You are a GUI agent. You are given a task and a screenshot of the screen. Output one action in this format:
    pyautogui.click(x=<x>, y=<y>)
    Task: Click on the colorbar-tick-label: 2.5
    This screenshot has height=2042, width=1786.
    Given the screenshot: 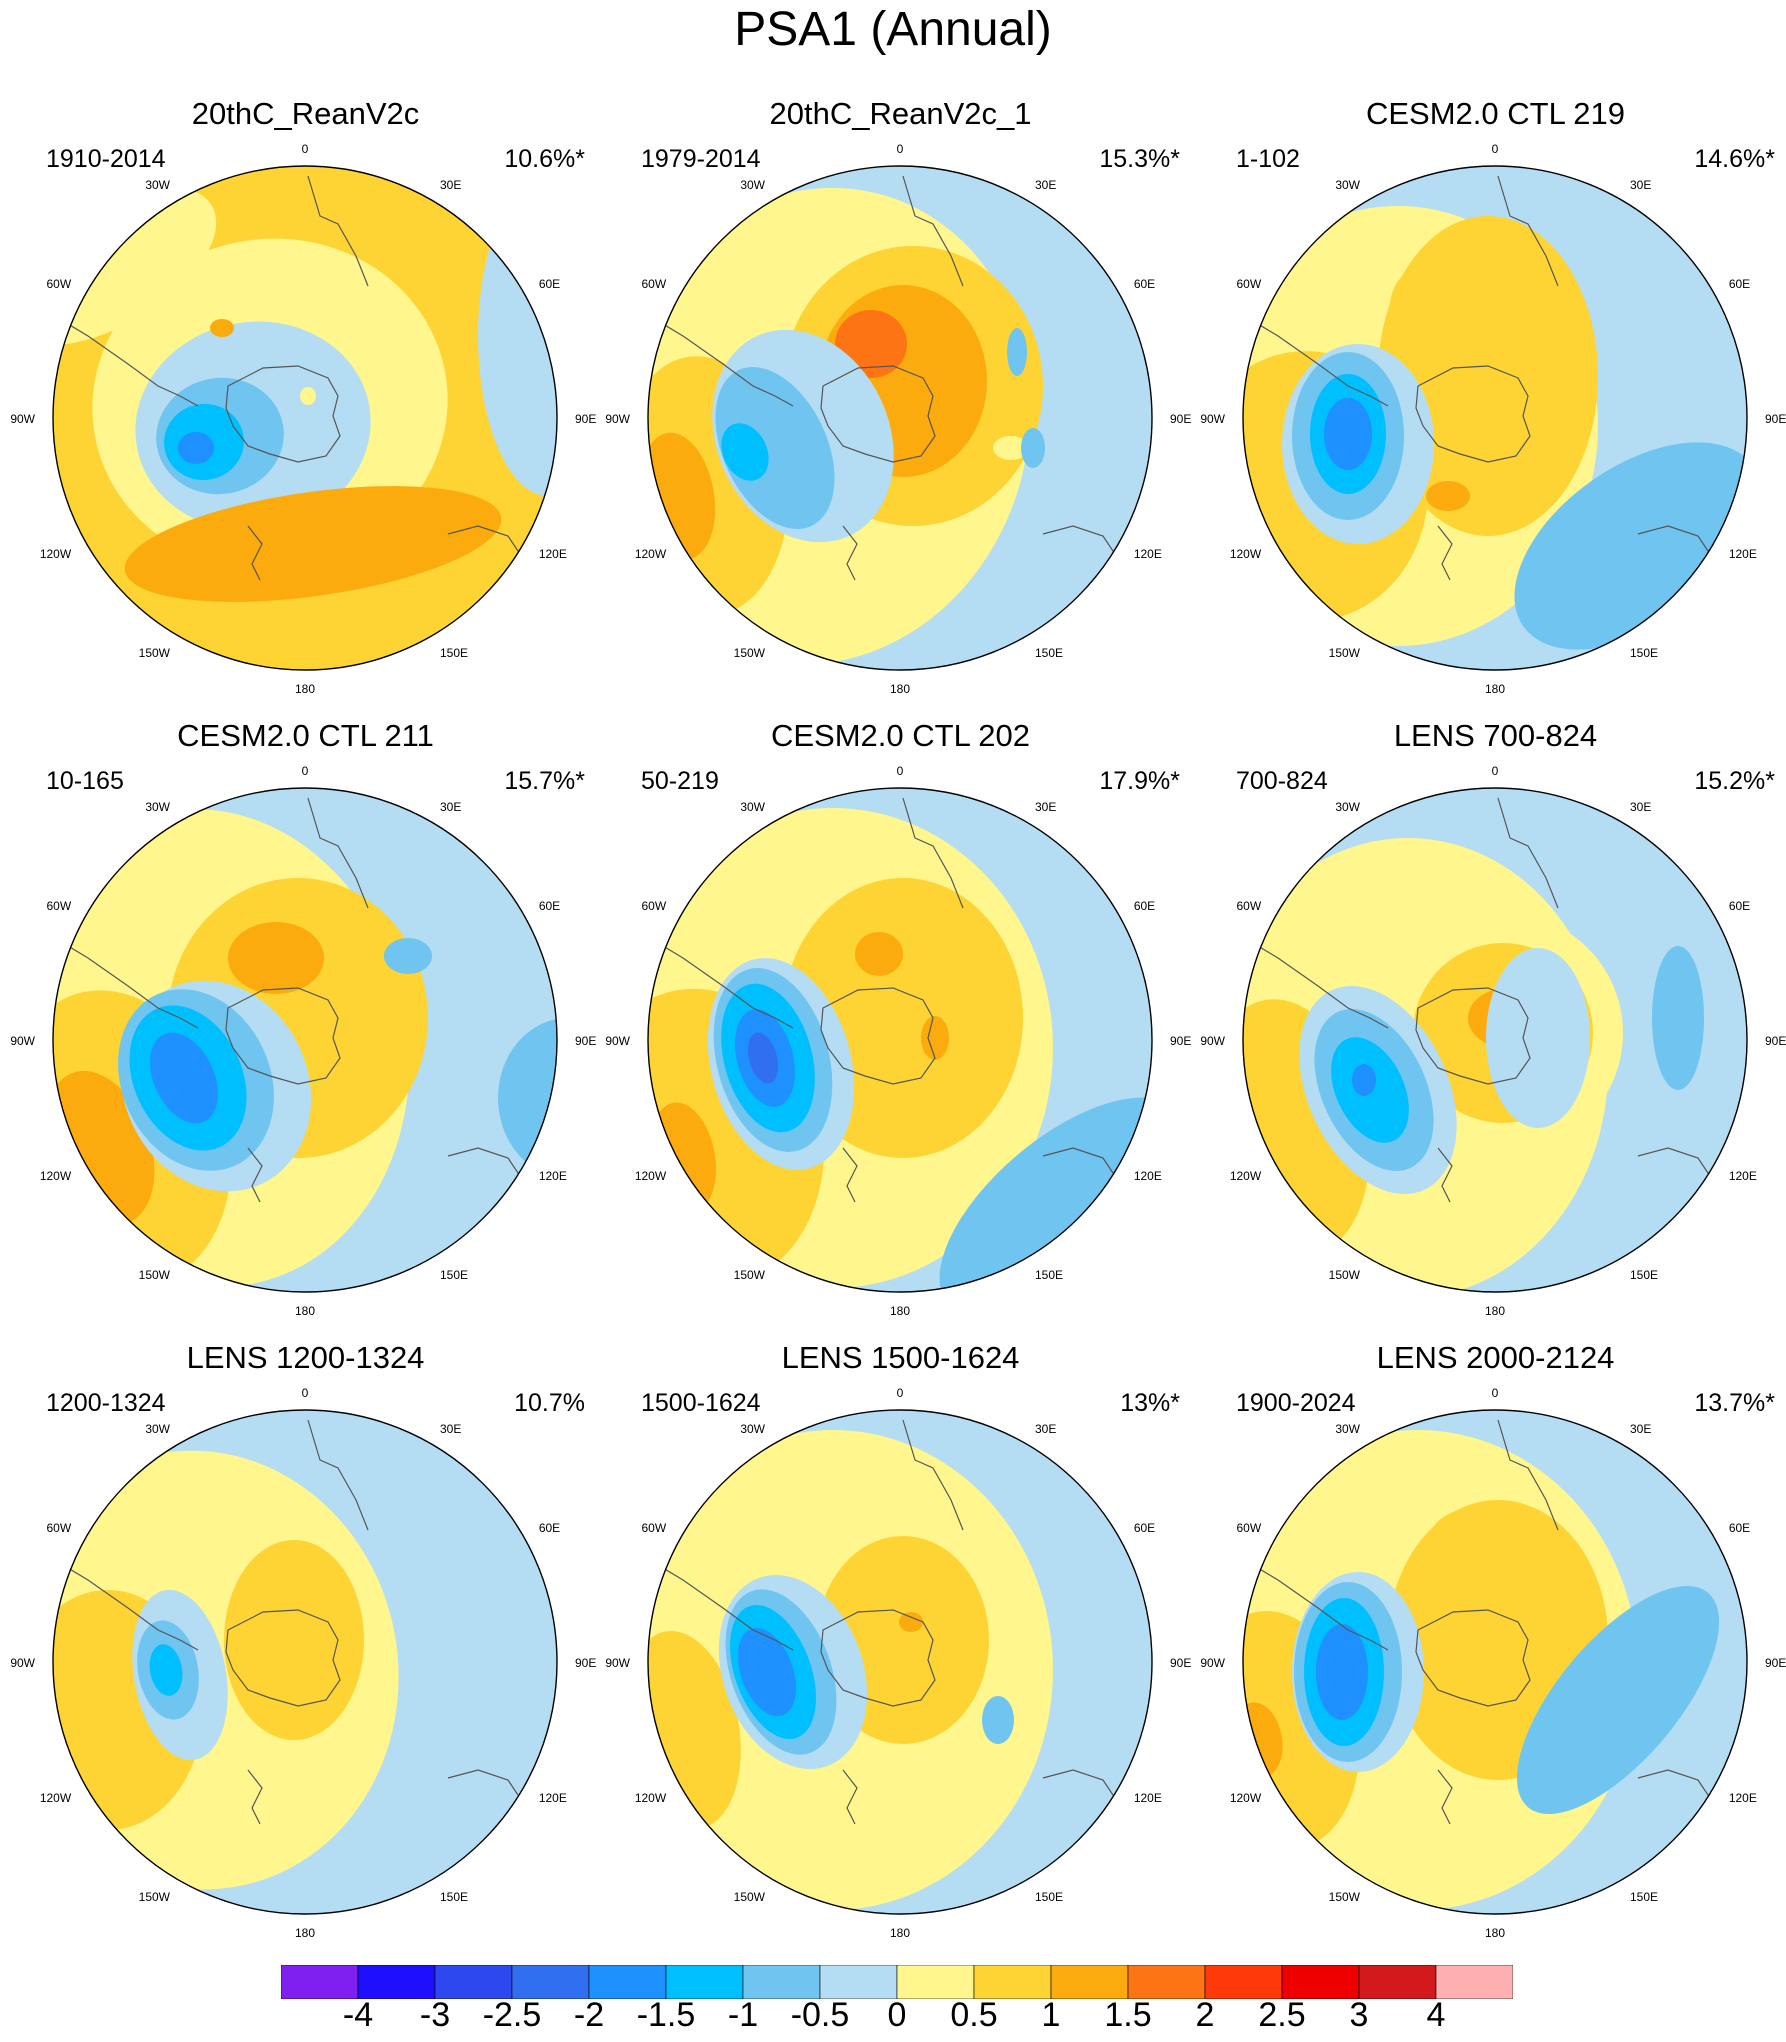 What is the action you would take?
    pyautogui.click(x=1282, y=2015)
    